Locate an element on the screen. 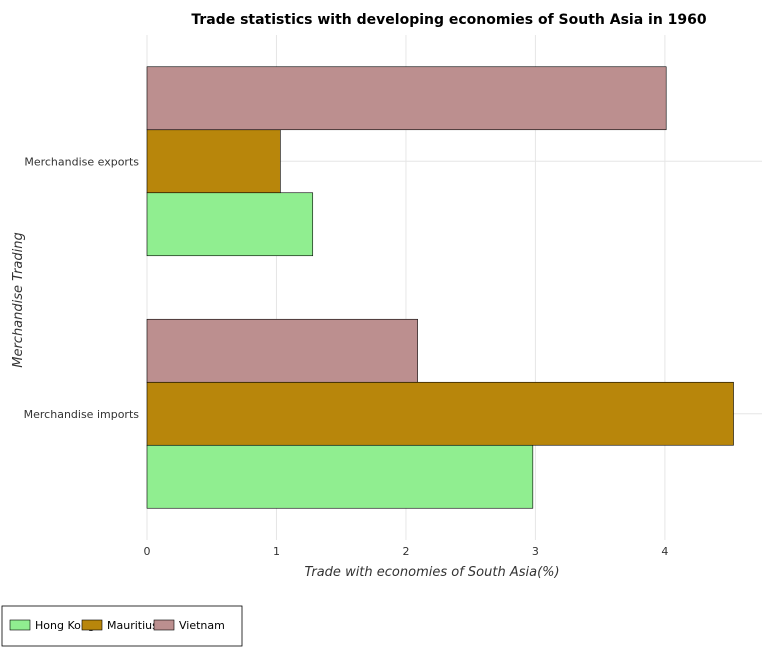 This screenshot has height=650, width=770. y-tick-label: Merchandise imports is located at coordinates (82, 414).